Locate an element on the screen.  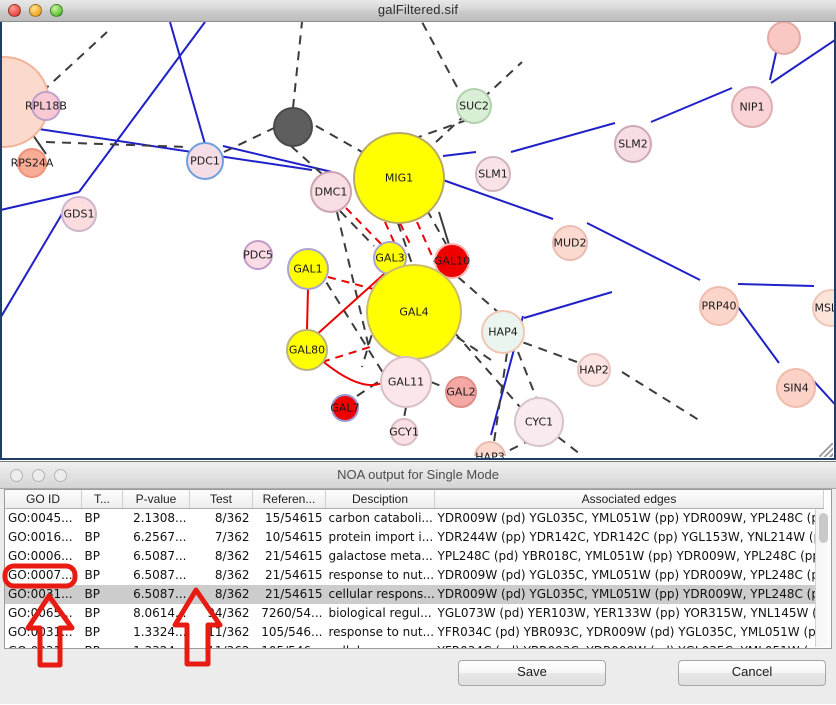
column-header-associated-edges: Associated edges is located at coordinates (629, 499).